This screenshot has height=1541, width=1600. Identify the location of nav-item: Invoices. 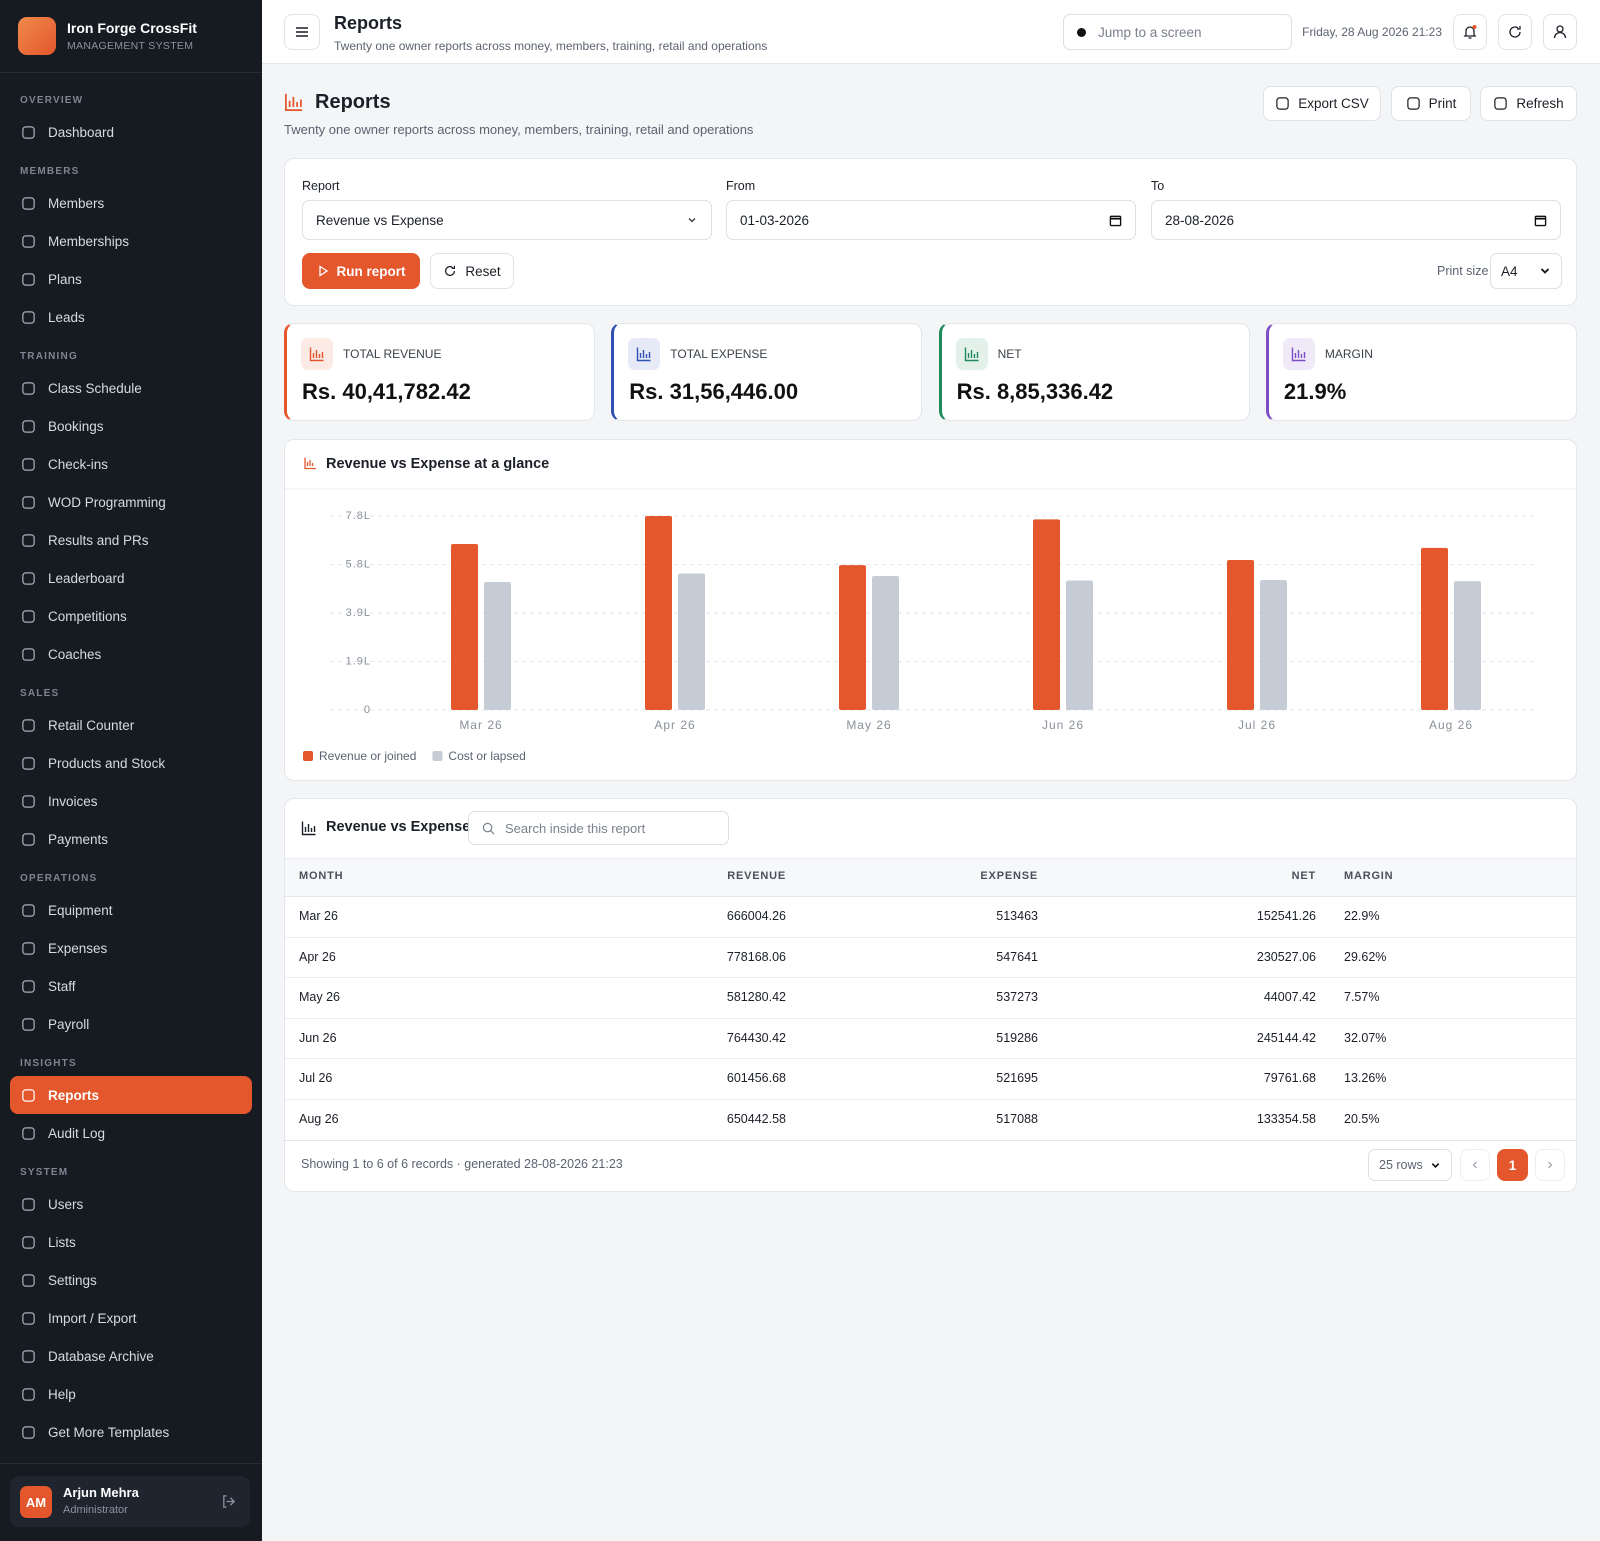
(126, 801).